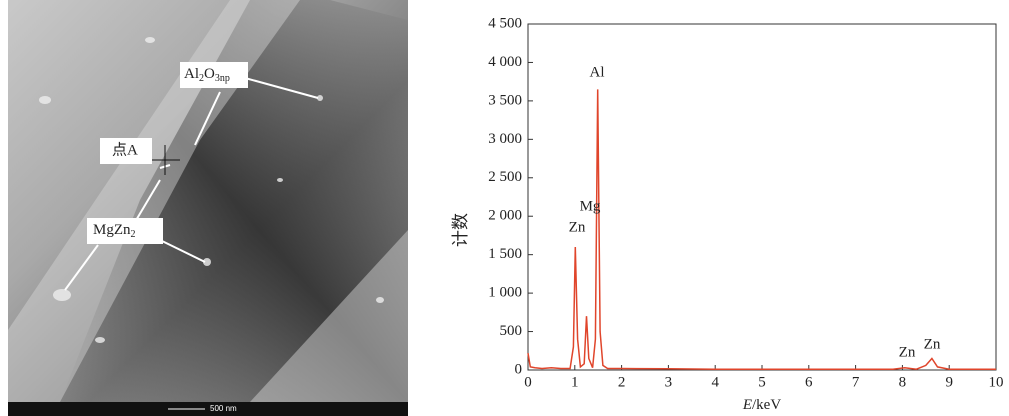 The width and height of the screenshot is (1009, 416). What do you see at coordinates (856, 382) in the screenshot?
I see `x-tick-label: 7` at bounding box center [856, 382].